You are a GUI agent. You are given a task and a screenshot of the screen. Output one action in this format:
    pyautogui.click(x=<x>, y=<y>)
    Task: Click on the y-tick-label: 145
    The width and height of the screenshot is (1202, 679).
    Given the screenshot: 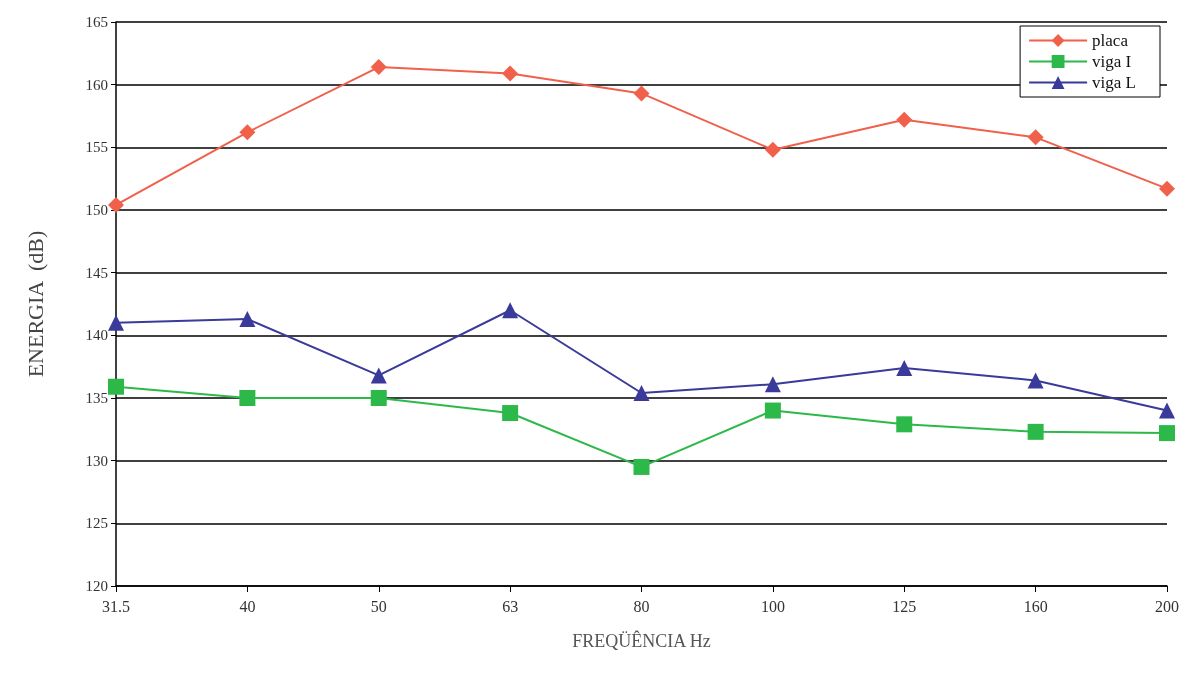 What is the action you would take?
    pyautogui.click(x=96, y=272)
    